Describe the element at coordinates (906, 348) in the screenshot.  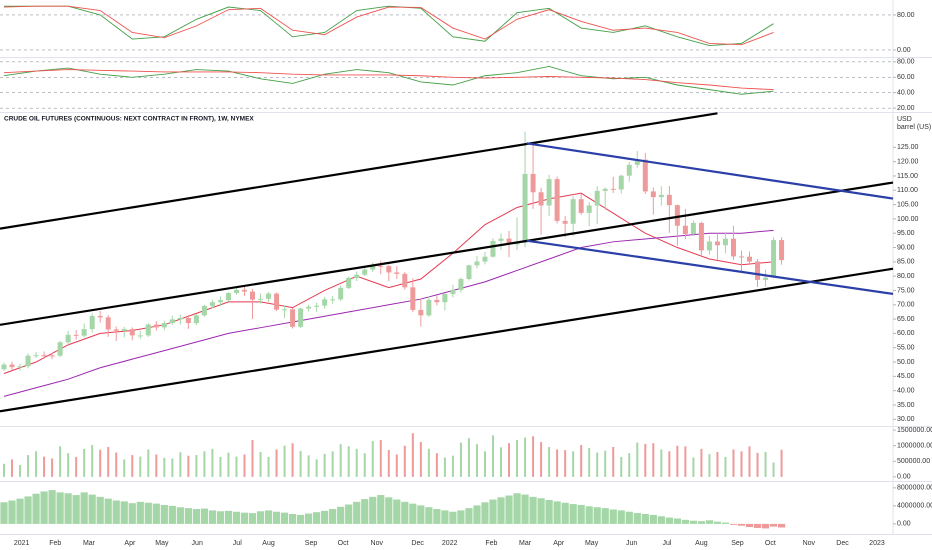
I see `y-tick-label: 55.00` at that location.